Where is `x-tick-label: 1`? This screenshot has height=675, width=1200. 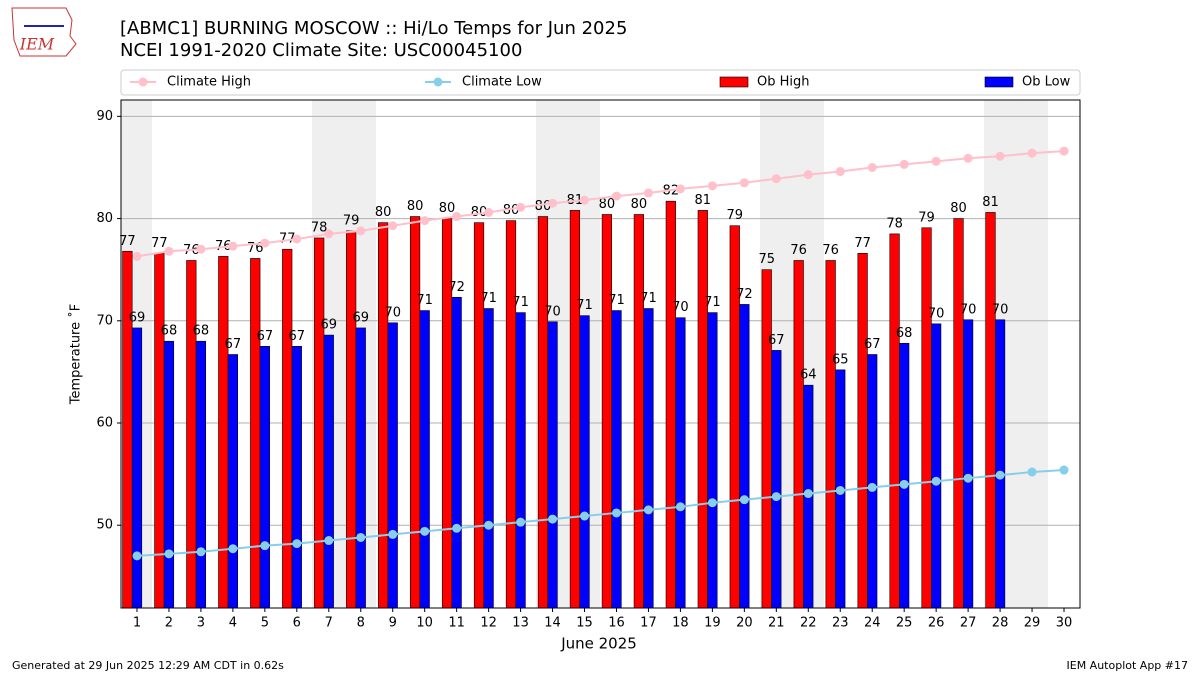 x-tick-label: 1 is located at coordinates (137, 623).